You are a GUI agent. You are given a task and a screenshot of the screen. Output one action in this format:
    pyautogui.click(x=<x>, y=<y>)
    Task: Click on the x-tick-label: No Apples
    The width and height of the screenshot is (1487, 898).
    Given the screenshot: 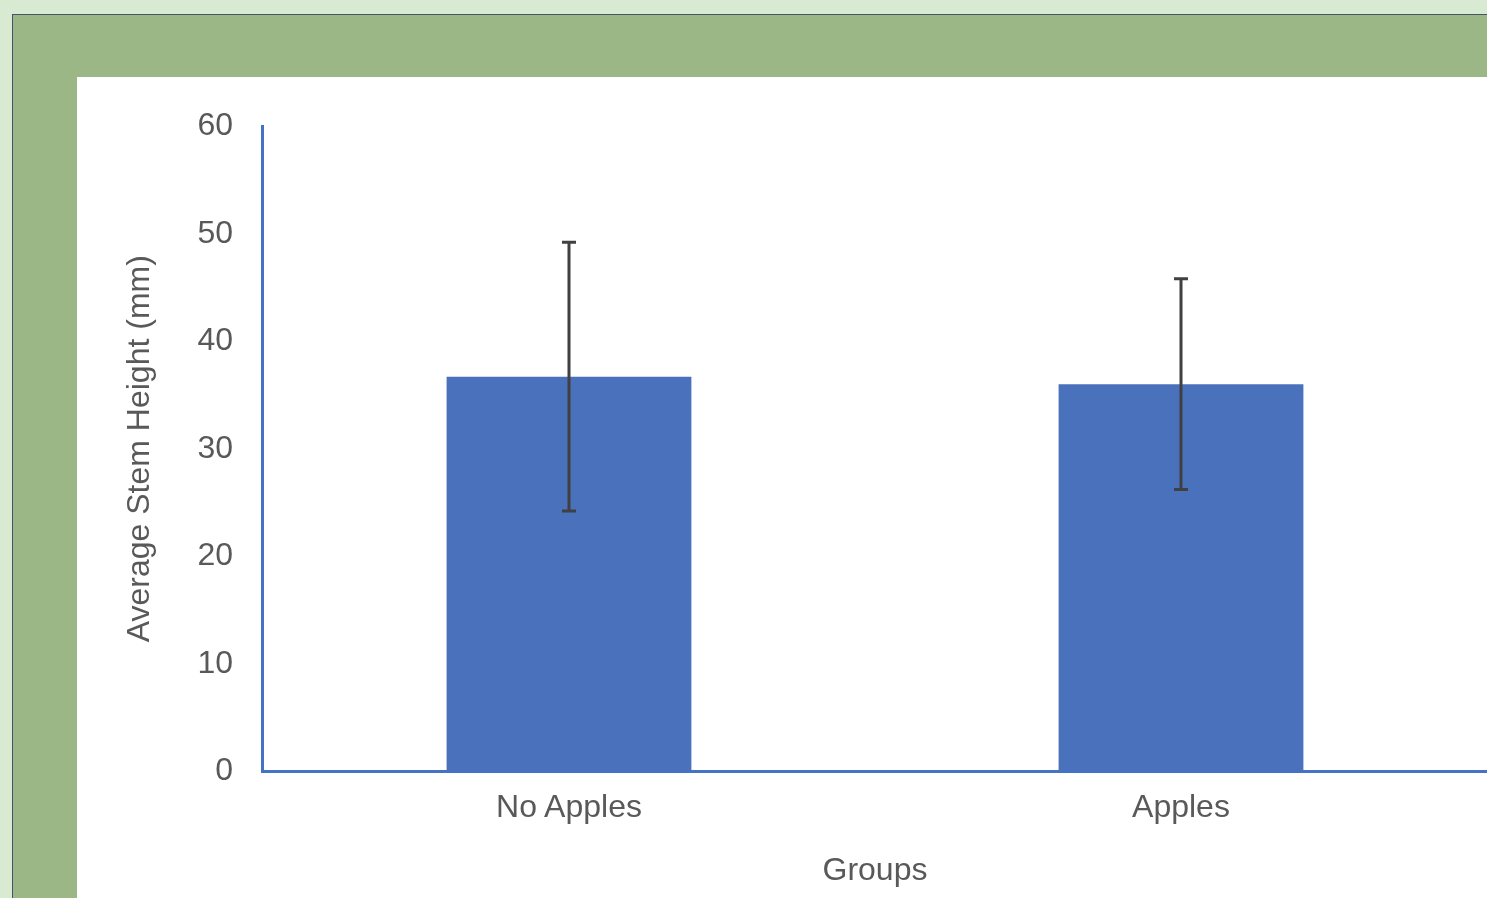 What is the action you would take?
    pyautogui.click(x=569, y=806)
    